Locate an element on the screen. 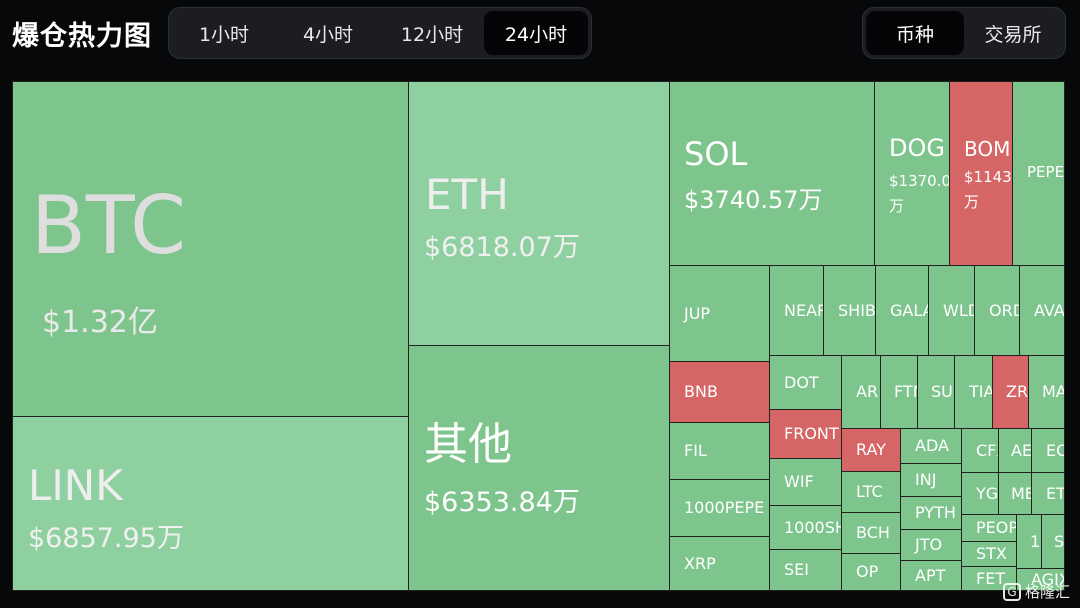 The image size is (1080, 608). tile-1000pepe: 1000PEPE is located at coordinates (719, 508).